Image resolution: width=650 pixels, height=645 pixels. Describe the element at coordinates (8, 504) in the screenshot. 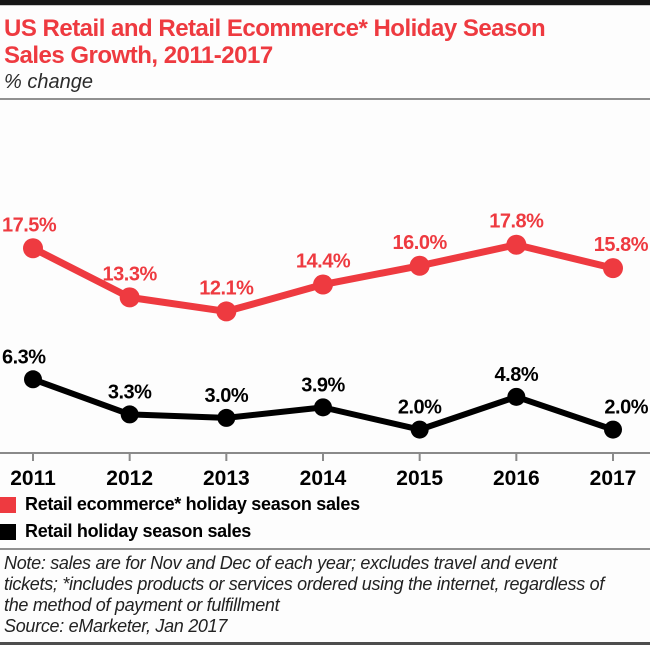

I see `legend-swatch-red` at that location.